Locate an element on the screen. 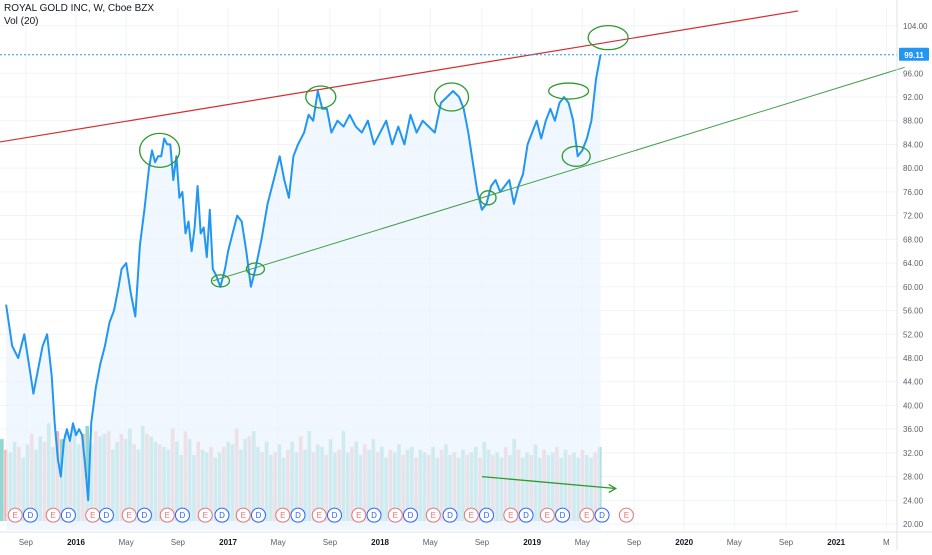  x-tick-label: 2019 is located at coordinates (532, 542).